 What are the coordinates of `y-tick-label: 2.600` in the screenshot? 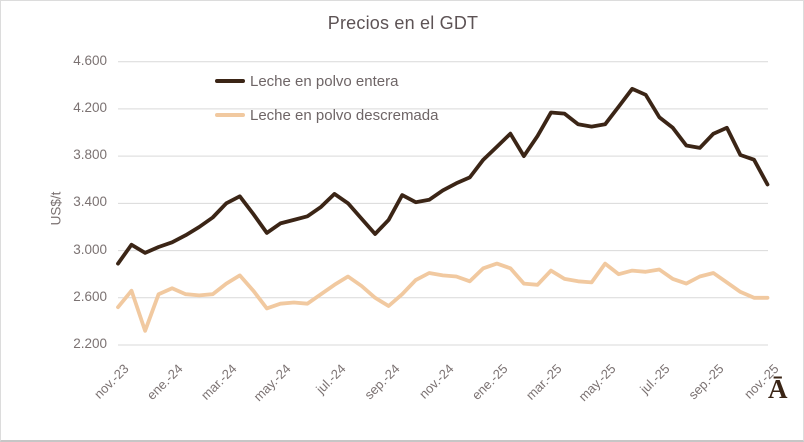 It's located at (90, 296).